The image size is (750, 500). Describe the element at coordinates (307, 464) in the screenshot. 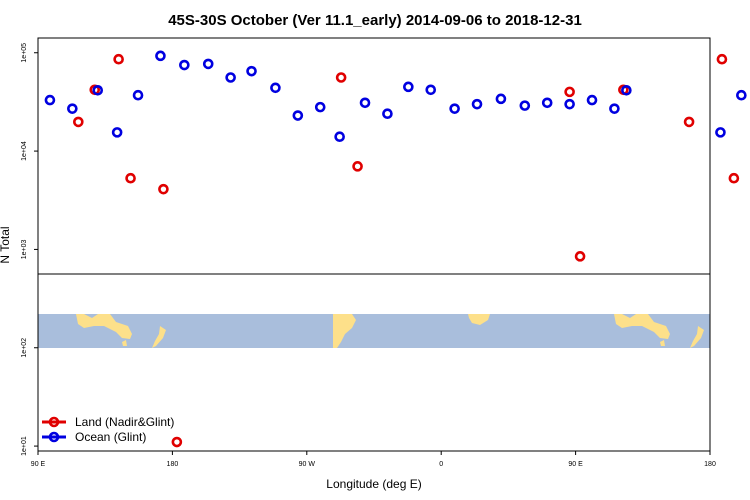

I see `x-tick-label: 90 W` at that location.